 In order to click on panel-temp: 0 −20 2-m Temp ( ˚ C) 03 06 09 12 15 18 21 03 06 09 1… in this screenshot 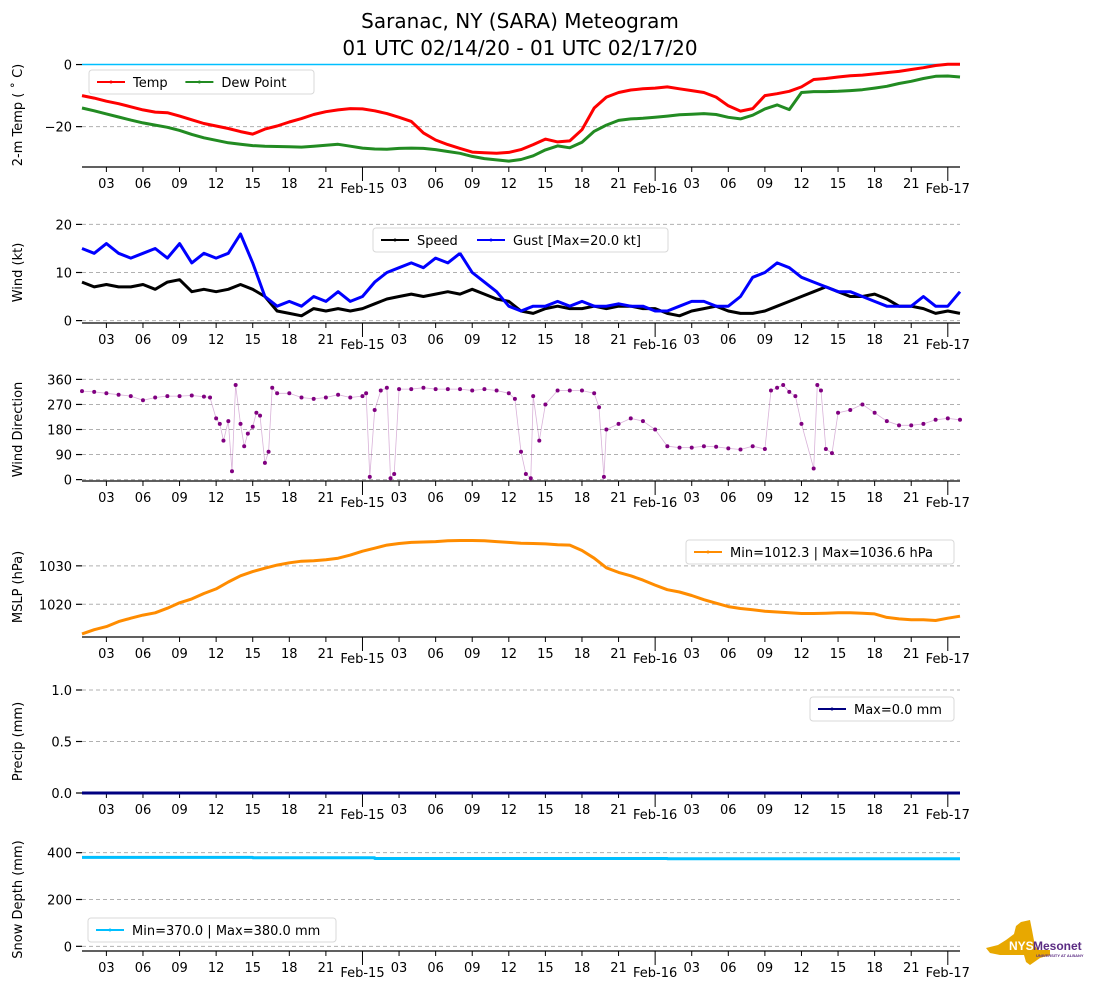, I will do `click(490, 128)`.